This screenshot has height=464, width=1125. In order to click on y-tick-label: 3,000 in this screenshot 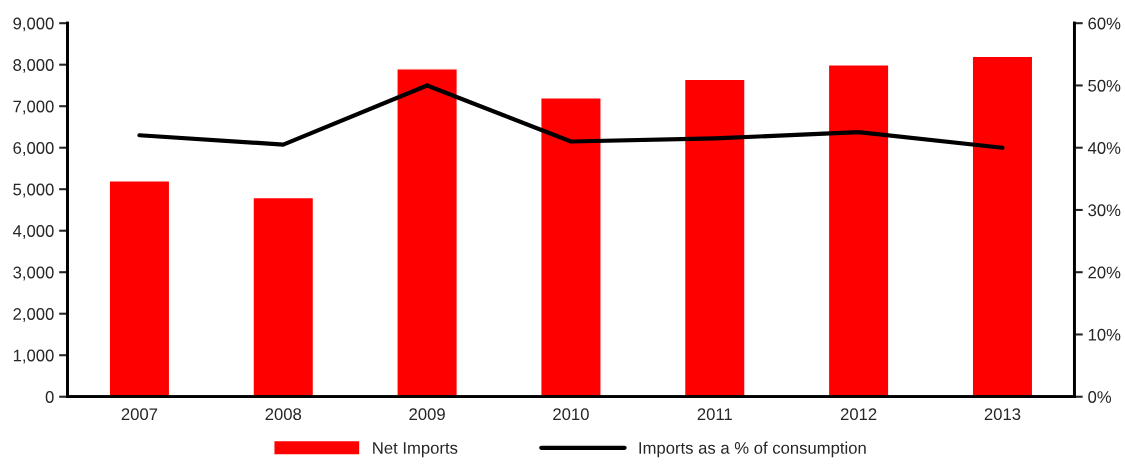, I will do `click(33, 273)`.